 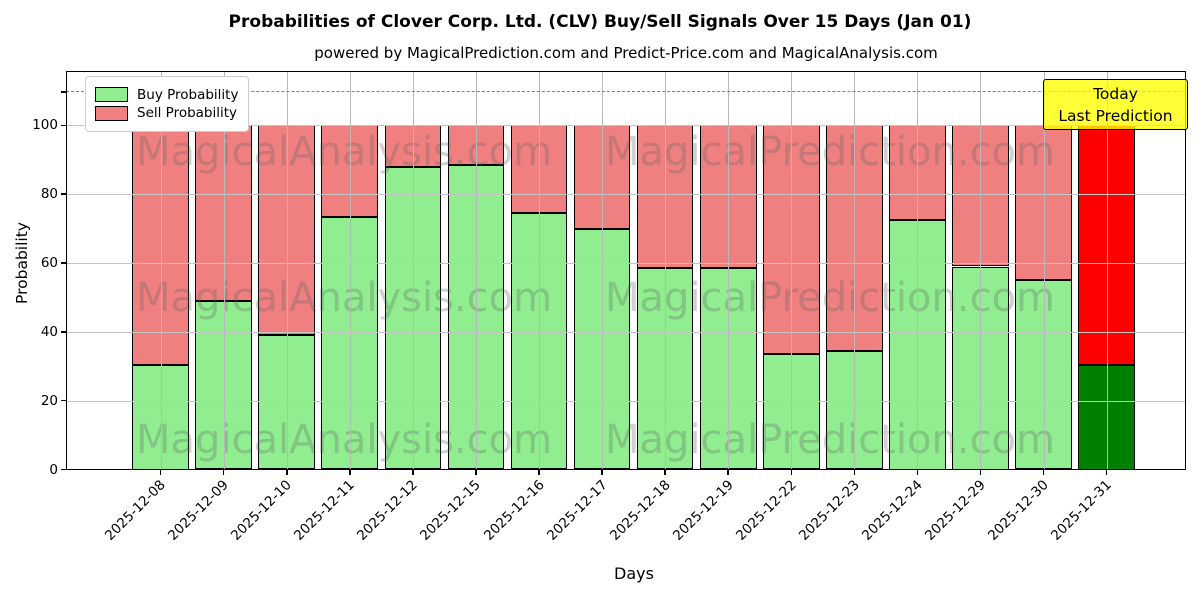 I want to click on x-tick-label: 2025-12-10, so click(x=262, y=510).